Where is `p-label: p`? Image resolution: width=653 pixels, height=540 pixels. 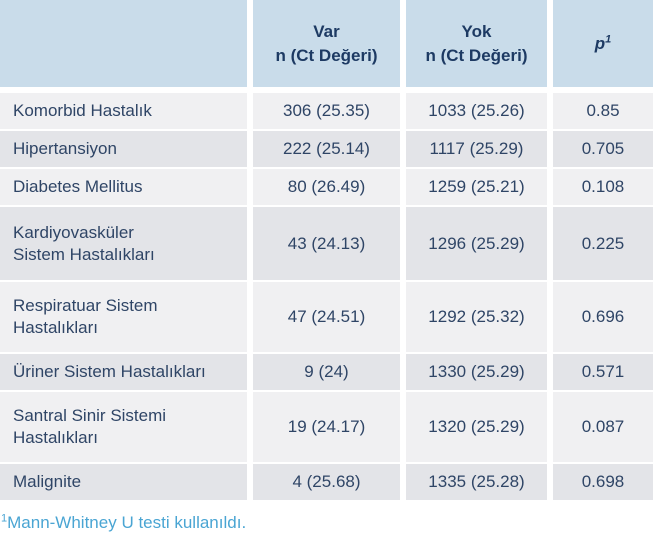 p-label: p is located at coordinates (600, 43).